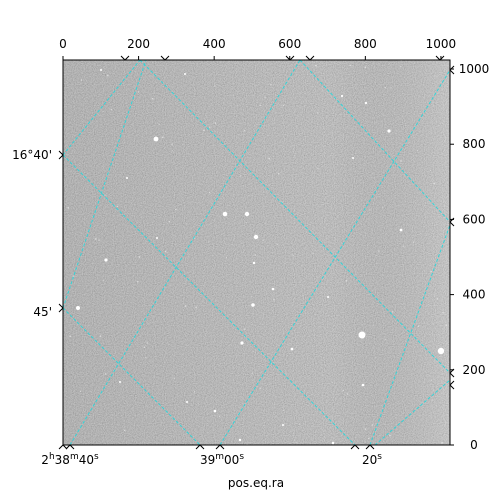 This screenshot has height=500, width=500. What do you see at coordinates (222, 459) in the screenshot?
I see `ra-tick-label: 39m00s` at bounding box center [222, 459].